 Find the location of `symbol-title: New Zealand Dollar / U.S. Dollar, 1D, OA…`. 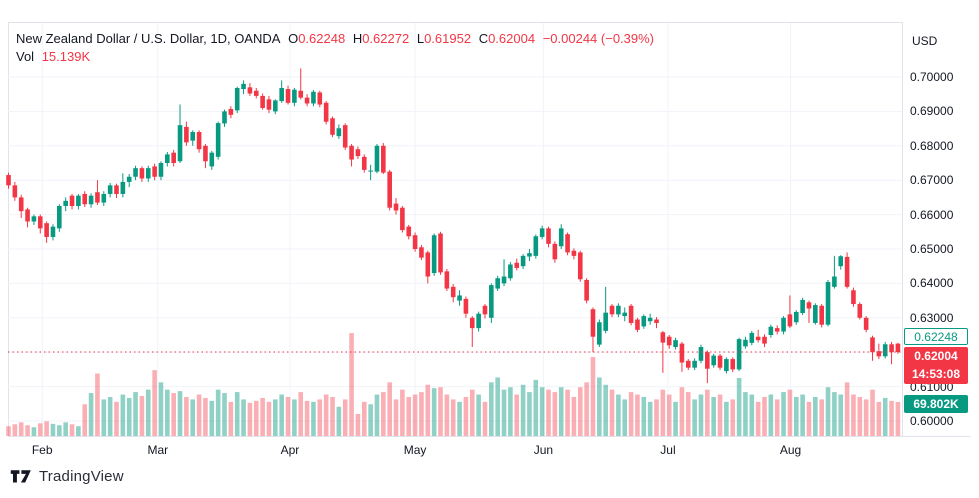

symbol-title: New Zealand Dollar / U.S. Dollar, 1D, OA… is located at coordinates (148, 38).